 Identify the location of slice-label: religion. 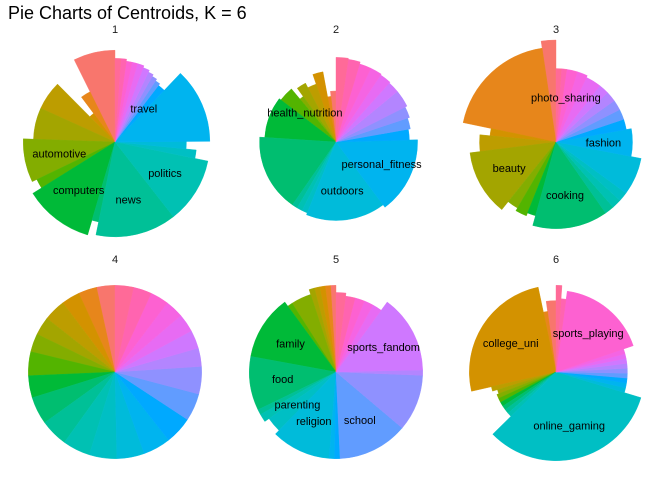
(313, 422).